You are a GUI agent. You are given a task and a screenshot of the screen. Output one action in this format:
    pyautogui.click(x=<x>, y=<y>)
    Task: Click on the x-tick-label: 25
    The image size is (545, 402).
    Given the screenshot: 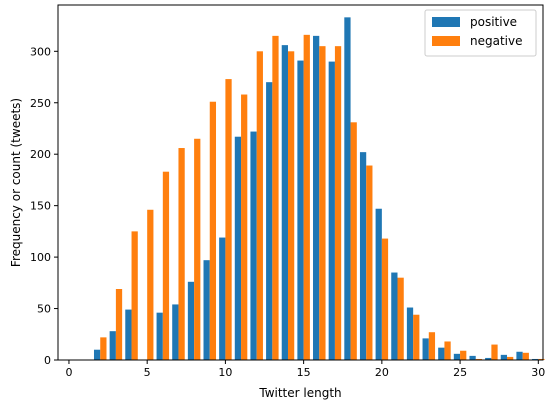 What is the action you would take?
    pyautogui.click(x=460, y=372)
    